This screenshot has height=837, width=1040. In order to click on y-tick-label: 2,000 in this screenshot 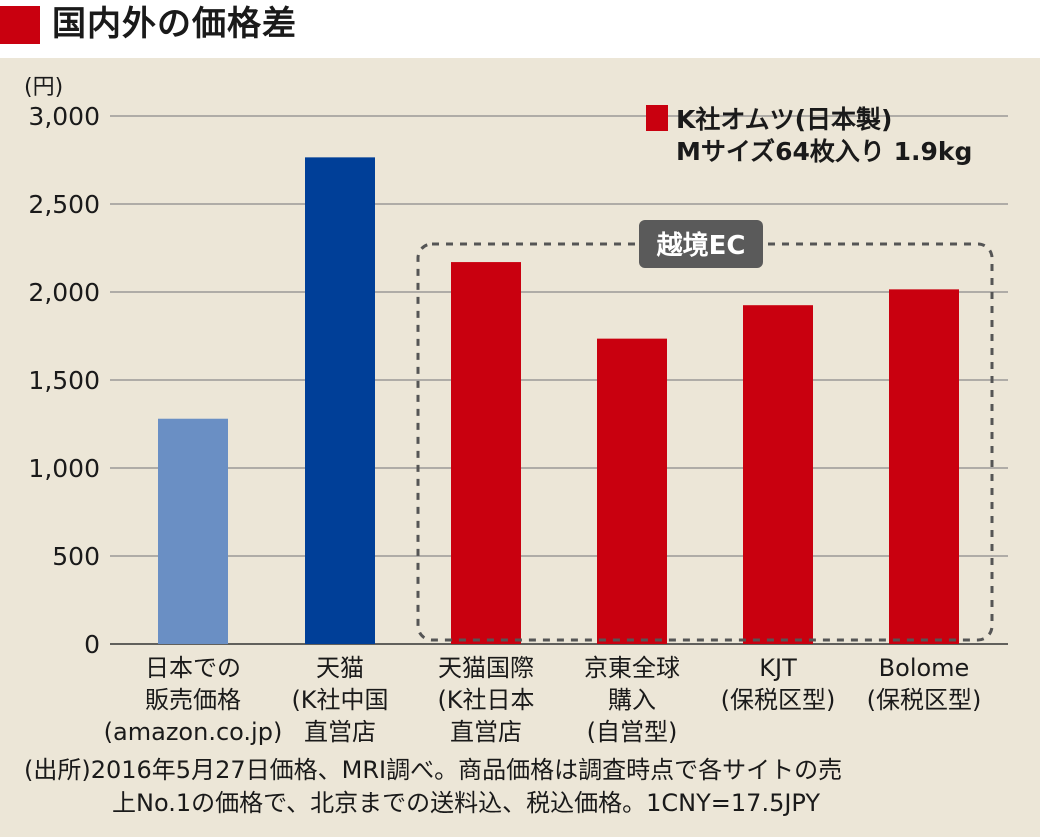, I will do `click(64, 292)`.